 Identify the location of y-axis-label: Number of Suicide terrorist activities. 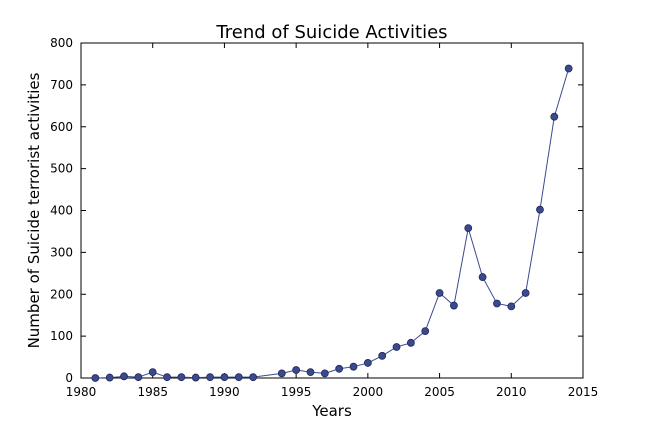
(34, 210).